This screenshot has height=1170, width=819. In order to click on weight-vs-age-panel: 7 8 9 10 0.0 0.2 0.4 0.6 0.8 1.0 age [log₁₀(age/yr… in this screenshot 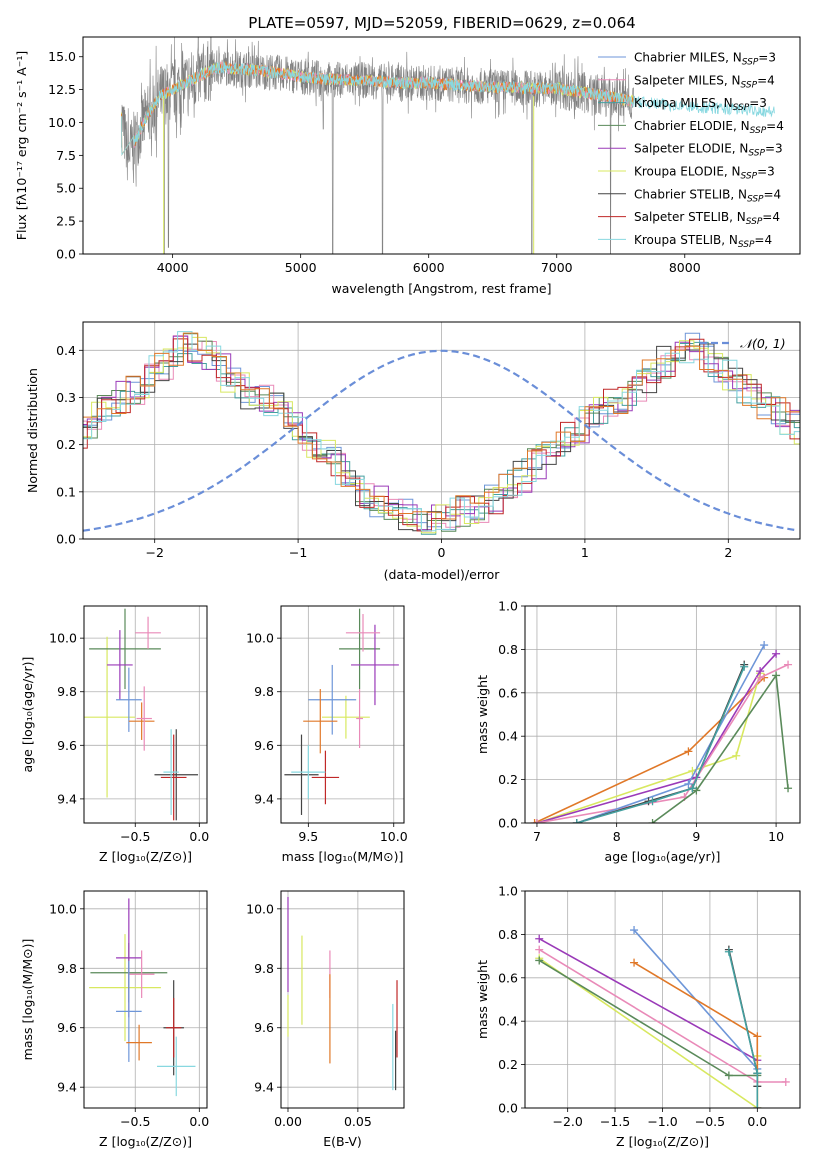, I will do `click(638, 731)`.